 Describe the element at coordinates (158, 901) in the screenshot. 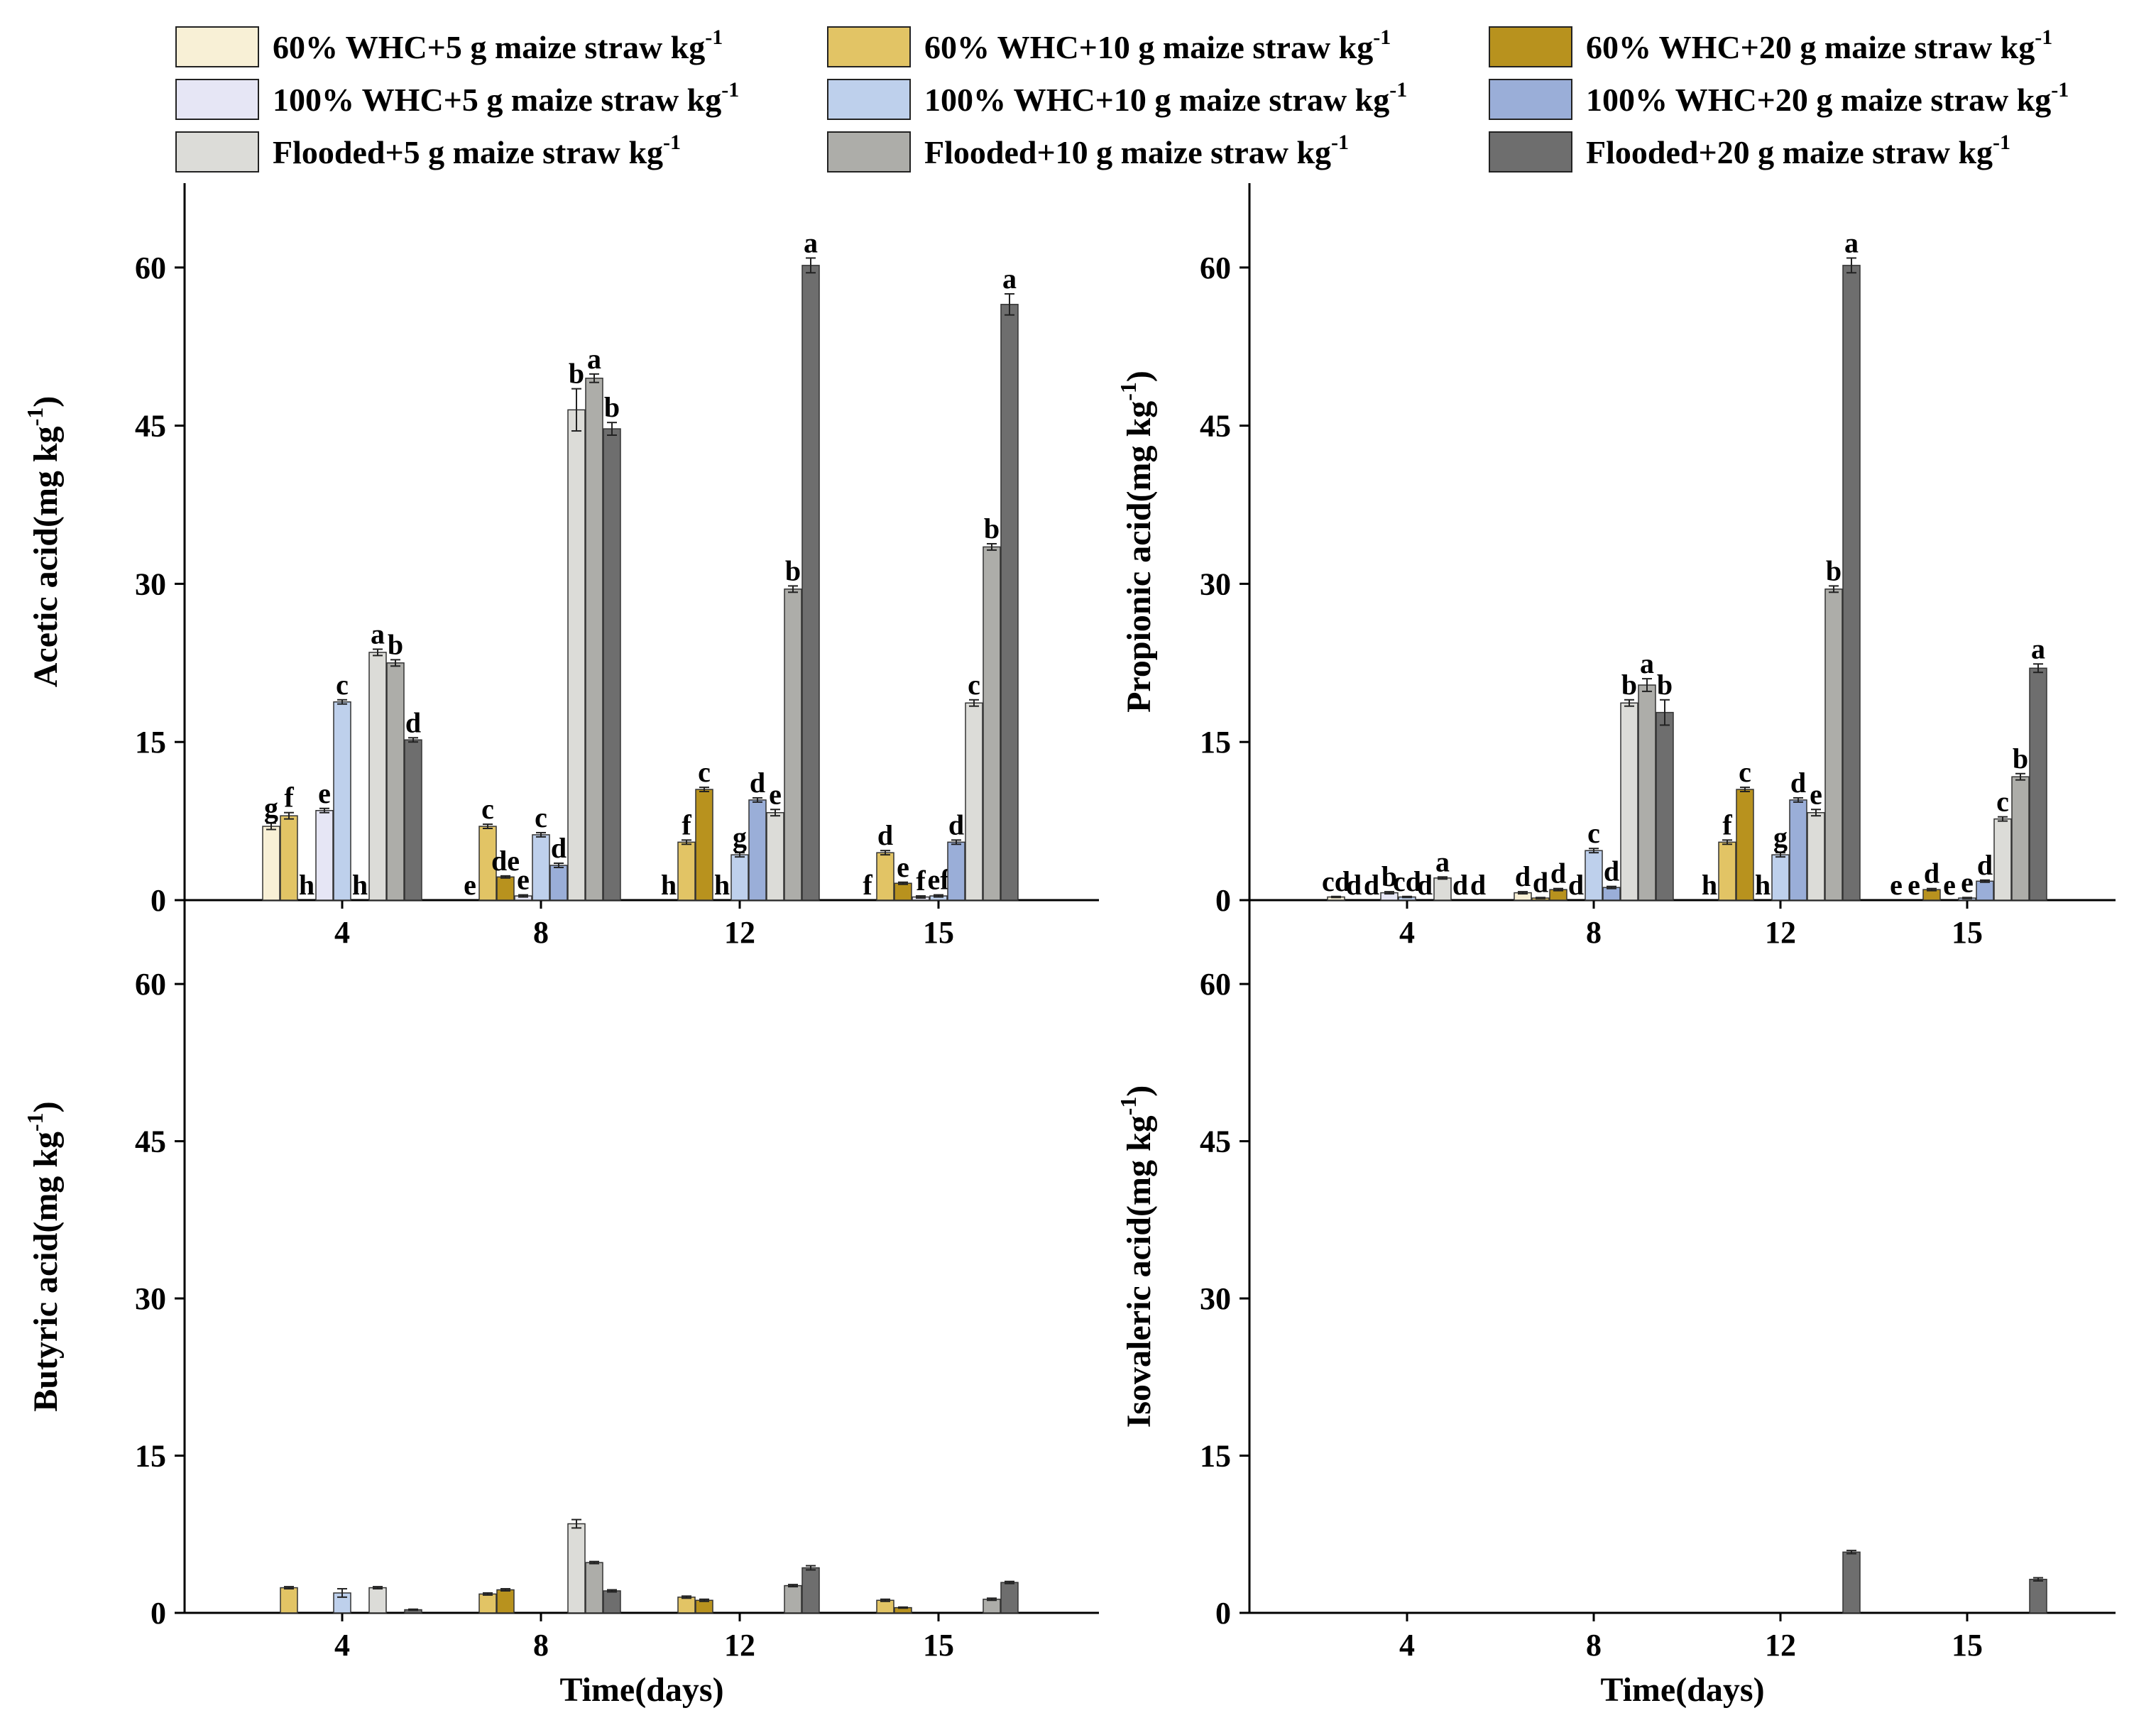

I see `y-tick-label: 0` at that location.